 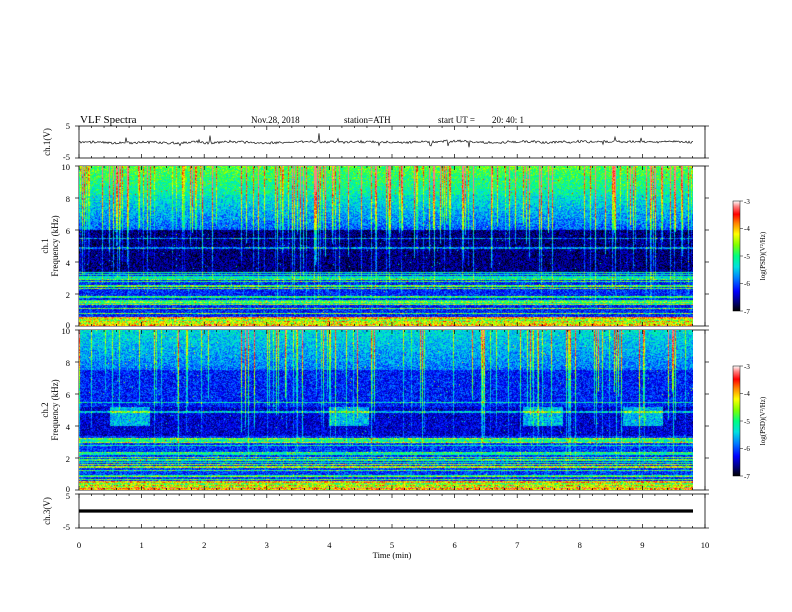 What do you see at coordinates (508, 120) in the screenshot?
I see `header-start-time: 20: 40: 1` at bounding box center [508, 120].